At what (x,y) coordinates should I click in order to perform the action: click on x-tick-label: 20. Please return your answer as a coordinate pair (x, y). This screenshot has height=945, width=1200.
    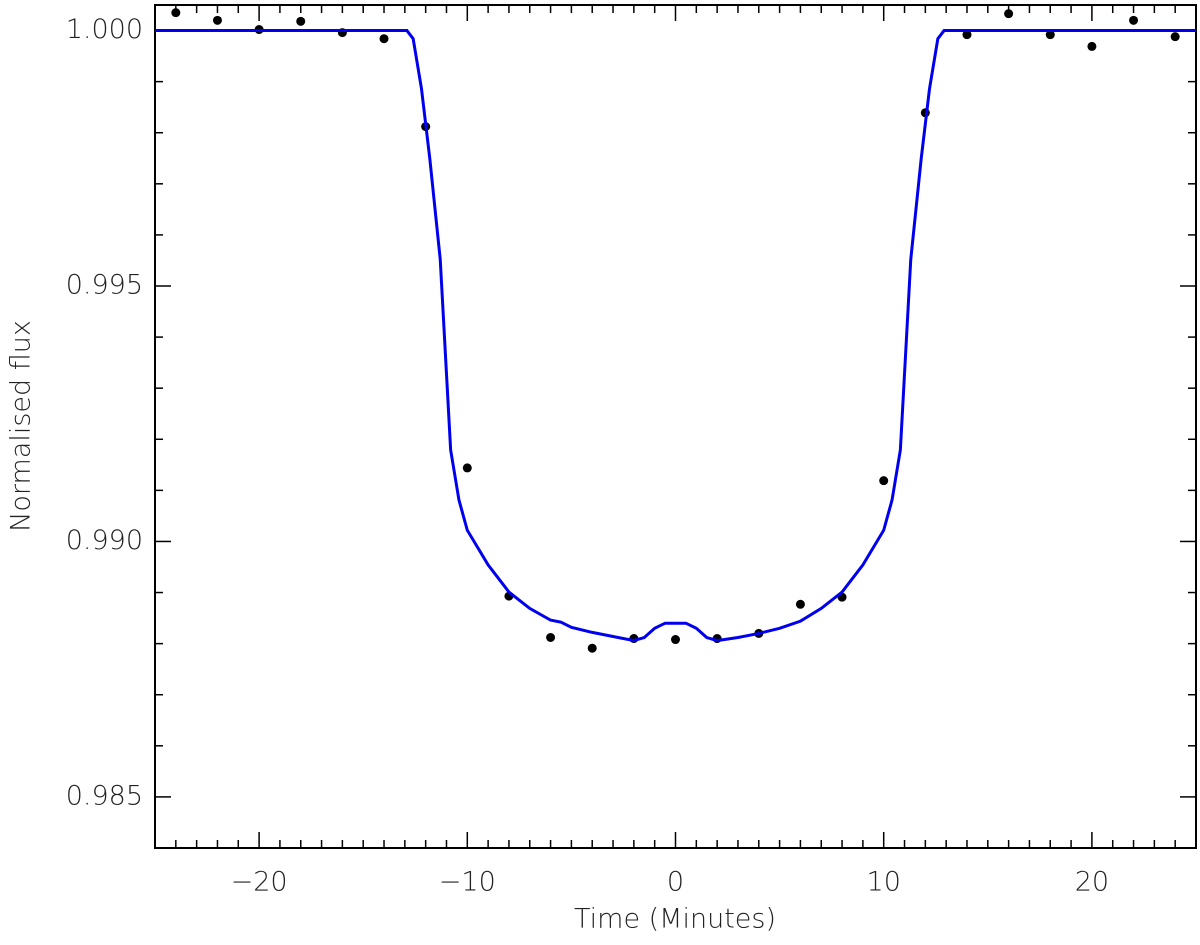
    Looking at the image, I should click on (1092, 882).